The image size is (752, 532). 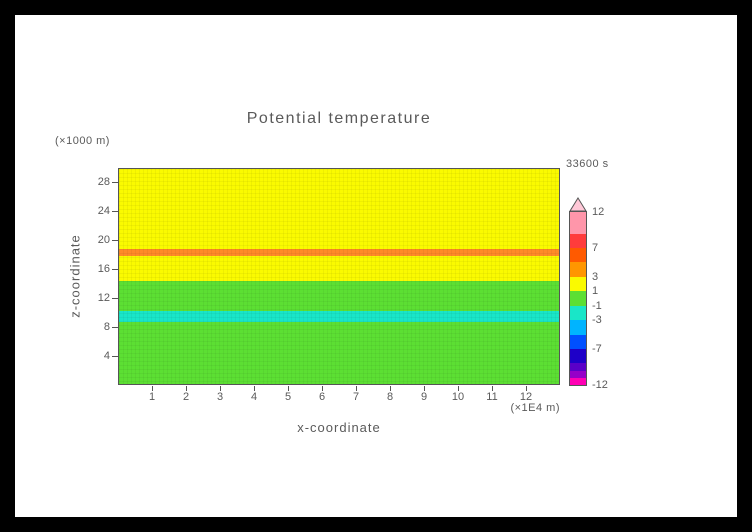 I want to click on y-tick-label: 24, so click(x=103, y=211).